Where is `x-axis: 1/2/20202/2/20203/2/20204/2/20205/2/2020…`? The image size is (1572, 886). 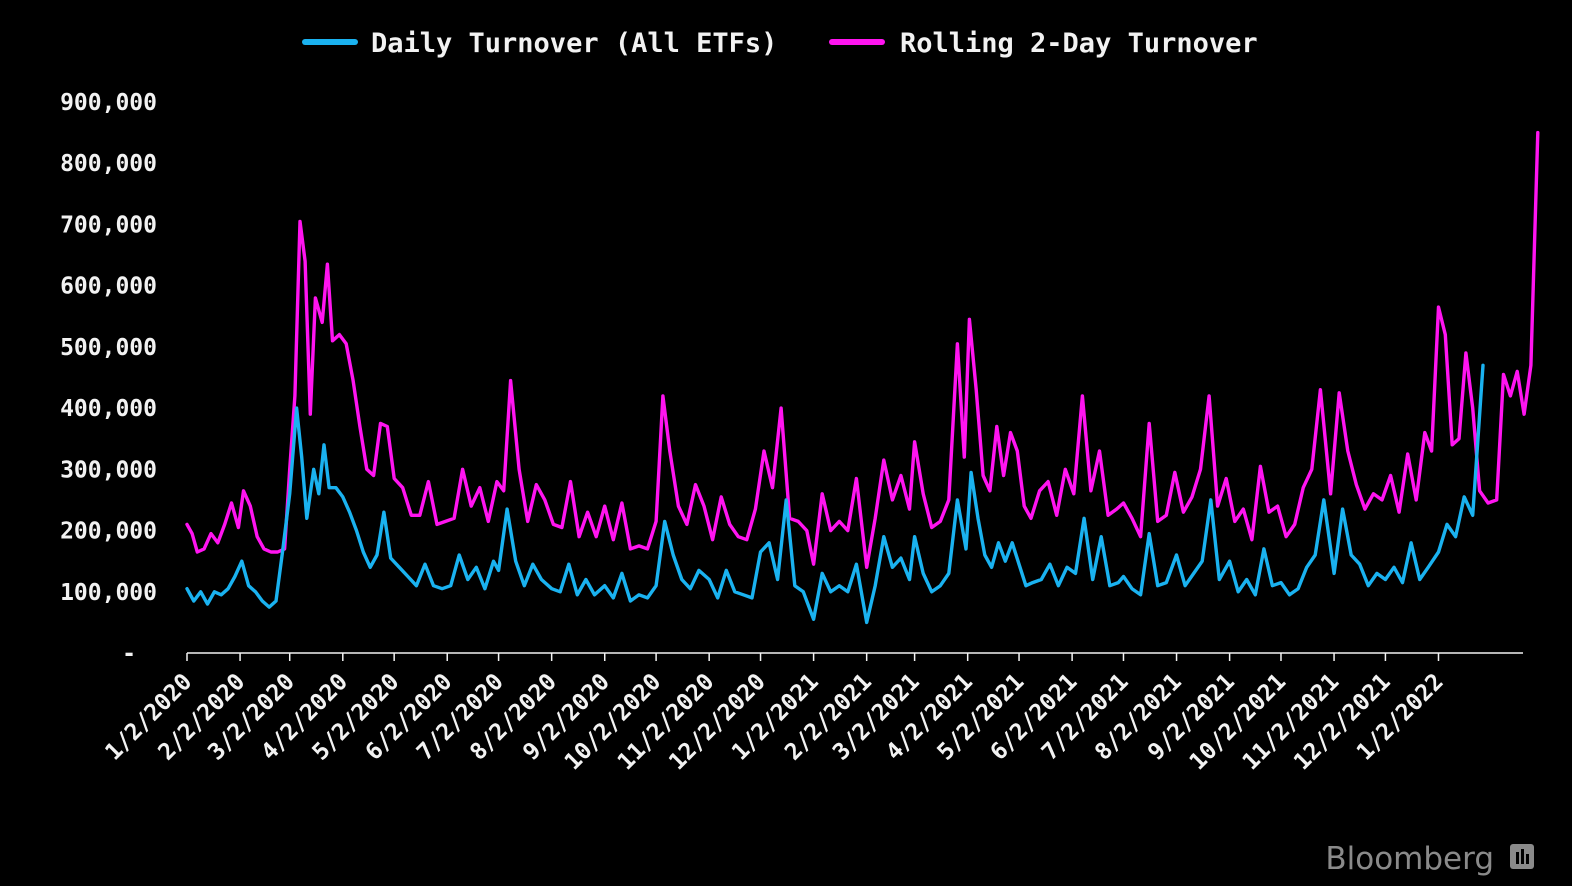
x-axis: 1/2/20202/2/20203/2/20204/2/20205/2/2020… is located at coordinates (775, 714).